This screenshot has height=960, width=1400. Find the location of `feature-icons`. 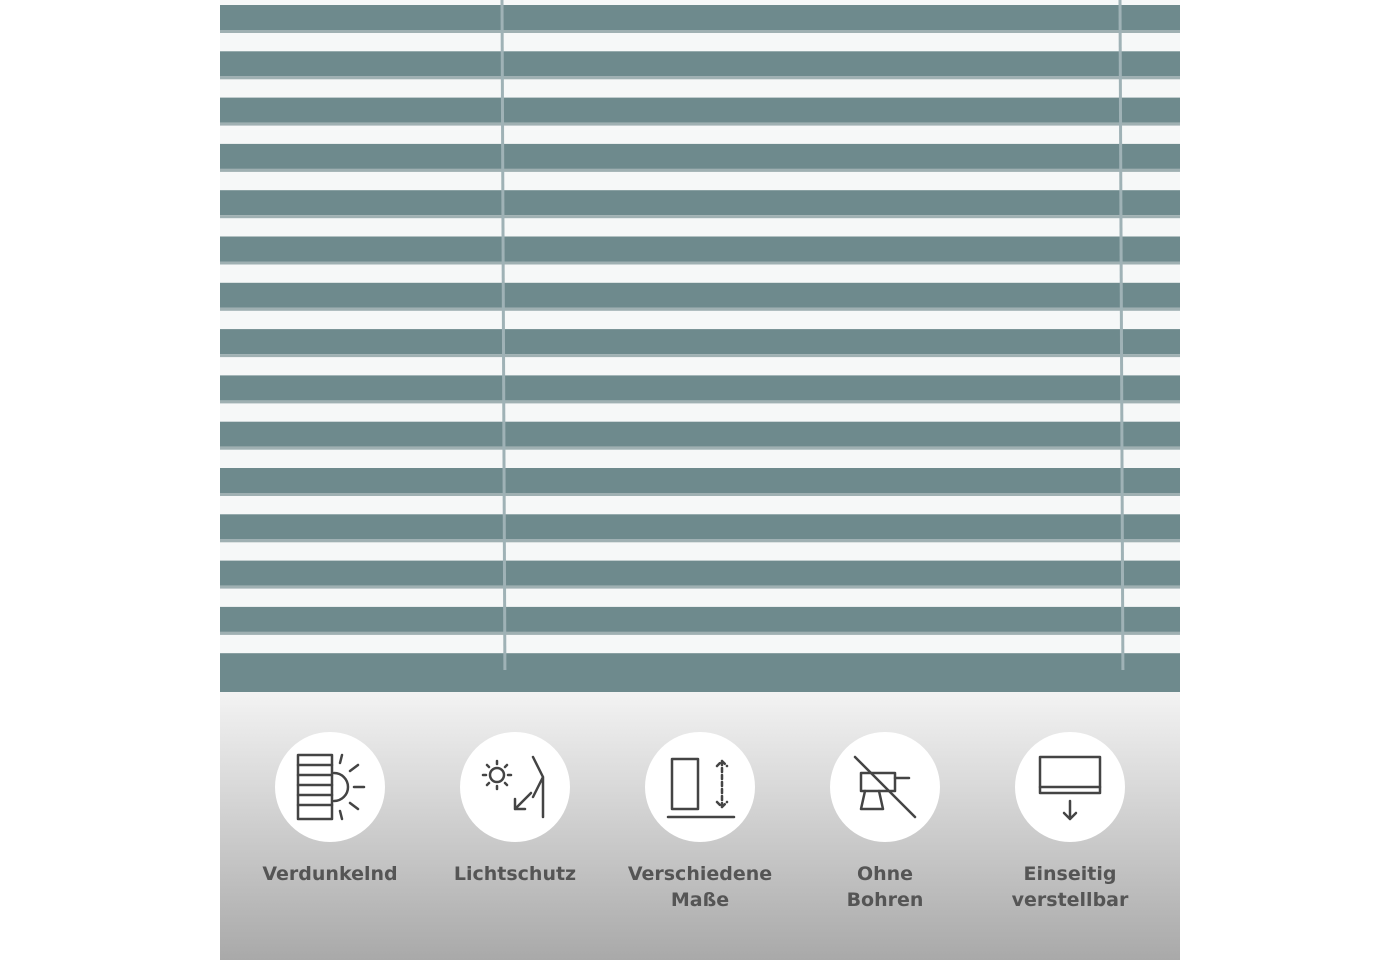

feature-icons is located at coordinates (700, 787).